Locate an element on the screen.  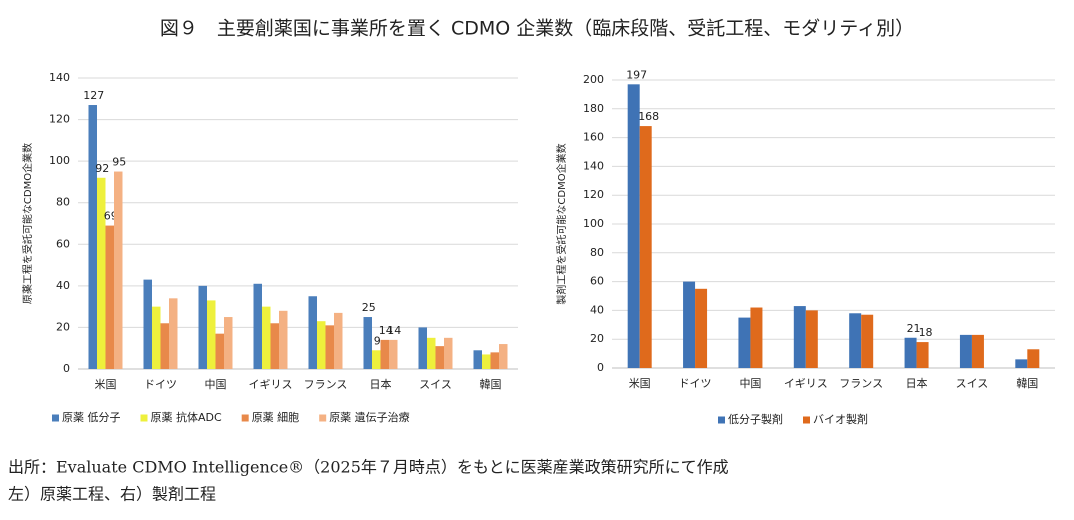
y-tick-label: 160 is located at coordinates (593, 137).